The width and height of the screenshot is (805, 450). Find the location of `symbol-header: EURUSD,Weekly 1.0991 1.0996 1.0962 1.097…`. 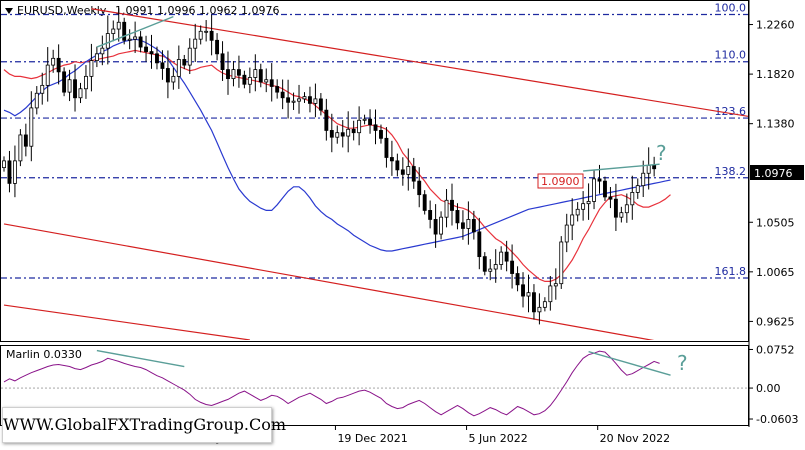

symbol-header: EURUSD,Weekly 1.0991 1.0996 1.0962 1.097… is located at coordinates (142, 10).